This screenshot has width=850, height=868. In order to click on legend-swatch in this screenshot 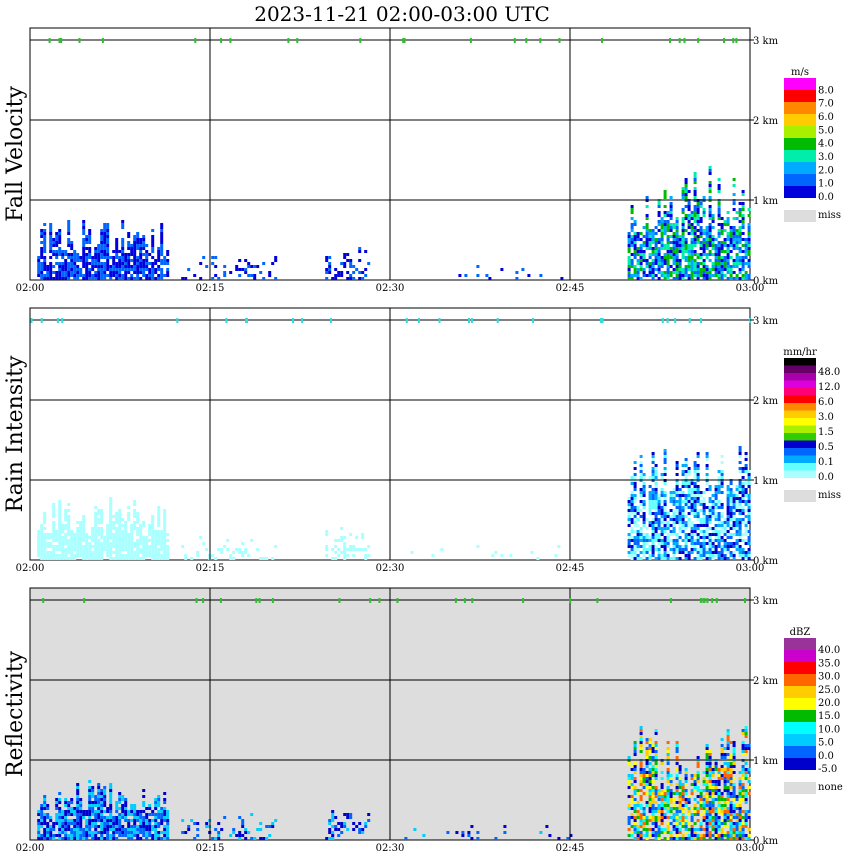, I will do `click(800, 474)`.